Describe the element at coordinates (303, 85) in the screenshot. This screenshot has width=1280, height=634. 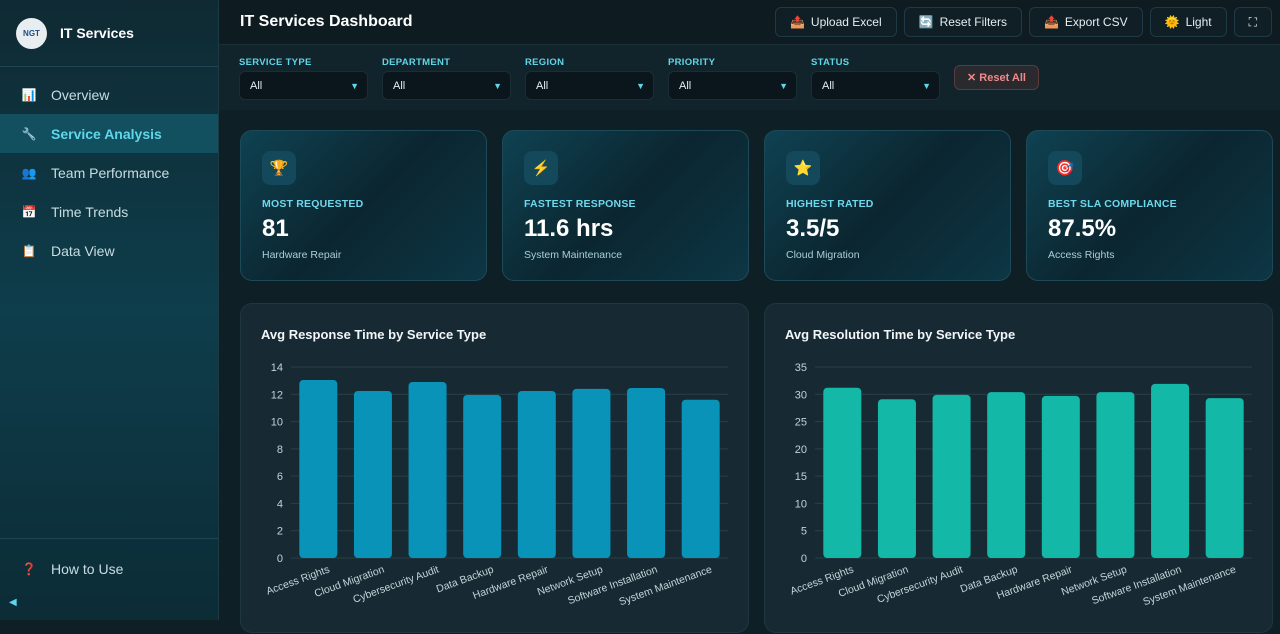
I see `service-type-select: All ▼` at that location.